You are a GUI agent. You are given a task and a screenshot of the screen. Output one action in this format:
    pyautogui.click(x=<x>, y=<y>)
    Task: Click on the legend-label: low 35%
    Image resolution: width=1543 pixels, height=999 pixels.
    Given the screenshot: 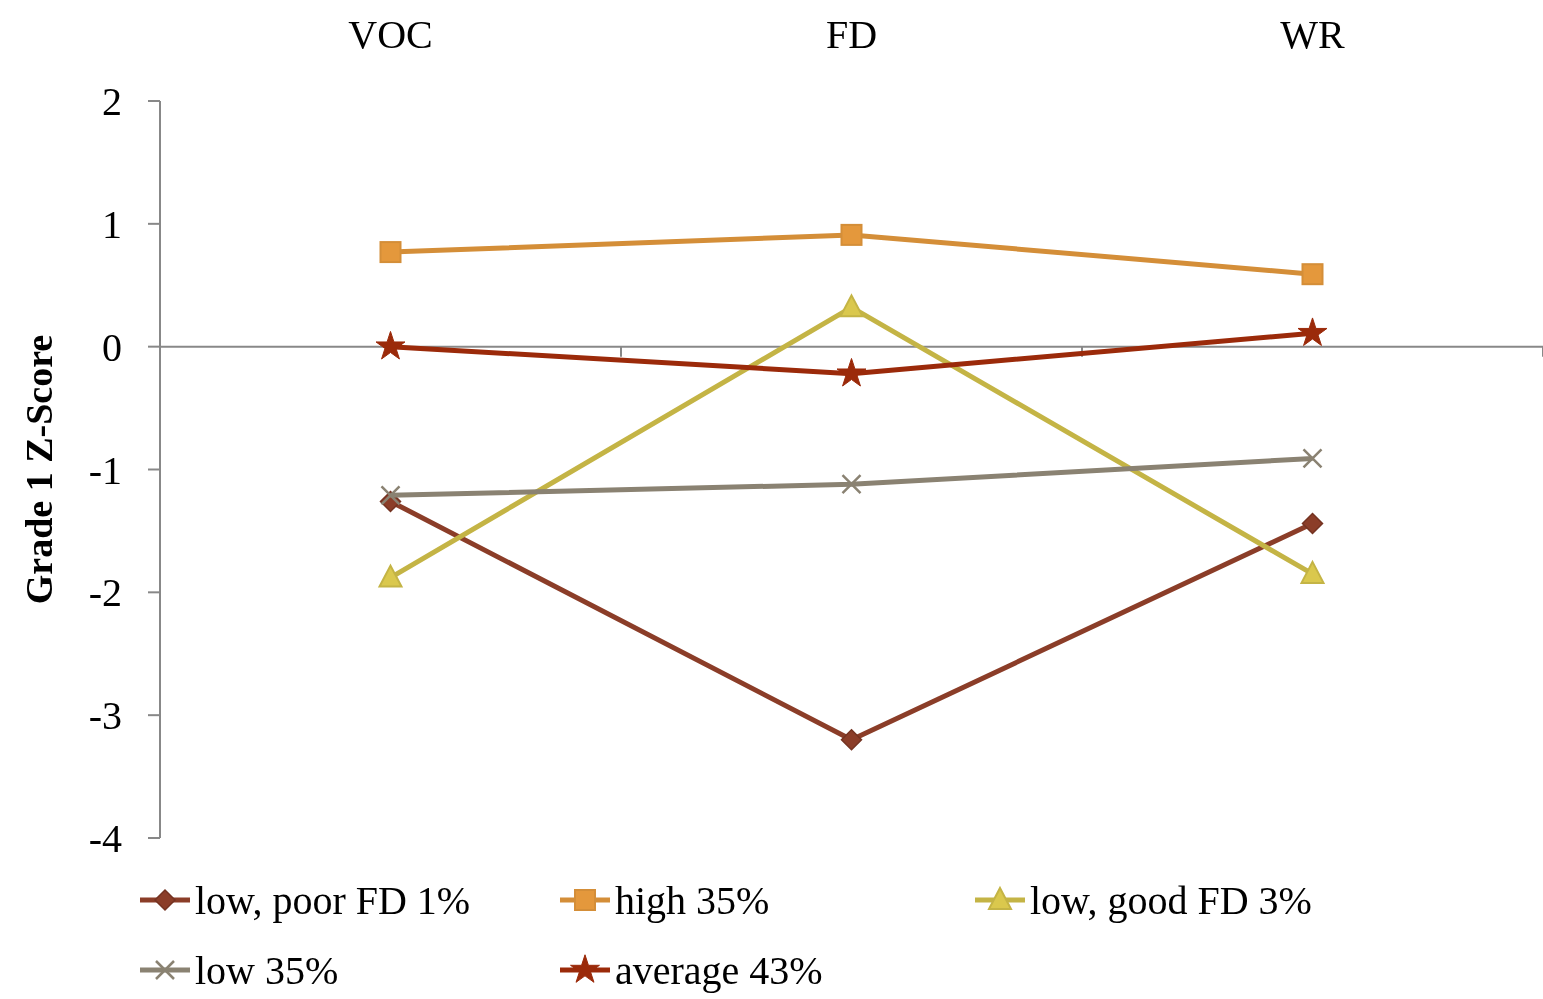 What is the action you would take?
    pyautogui.click(x=267, y=970)
    